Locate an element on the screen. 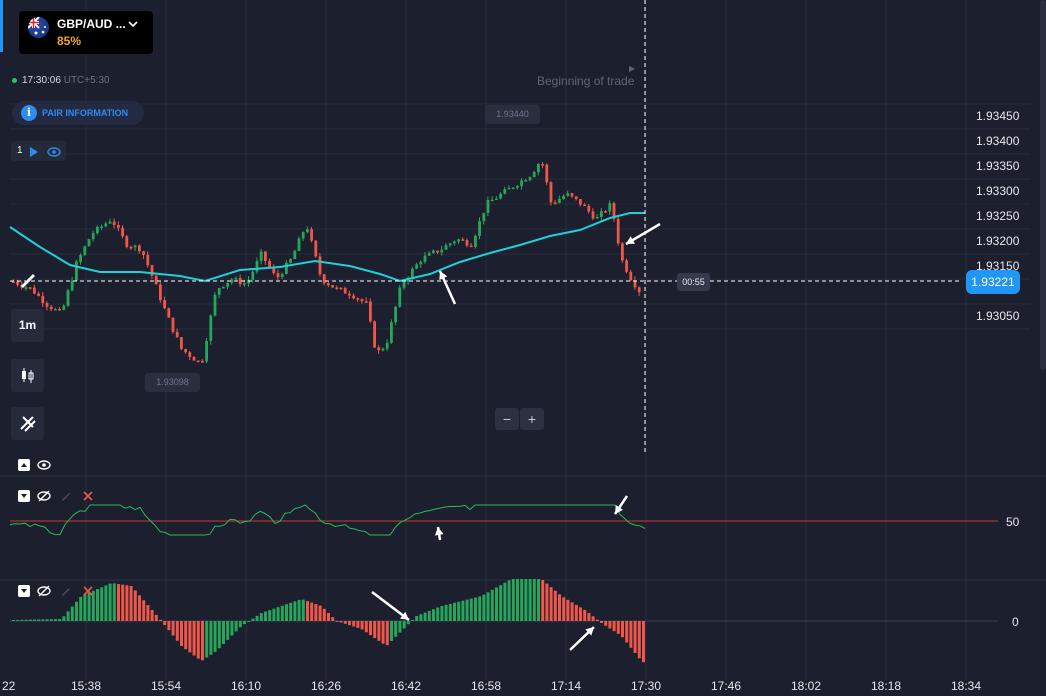 This screenshot has height=696, width=1046. indicator-controls: 1 is located at coordinates (38, 151).